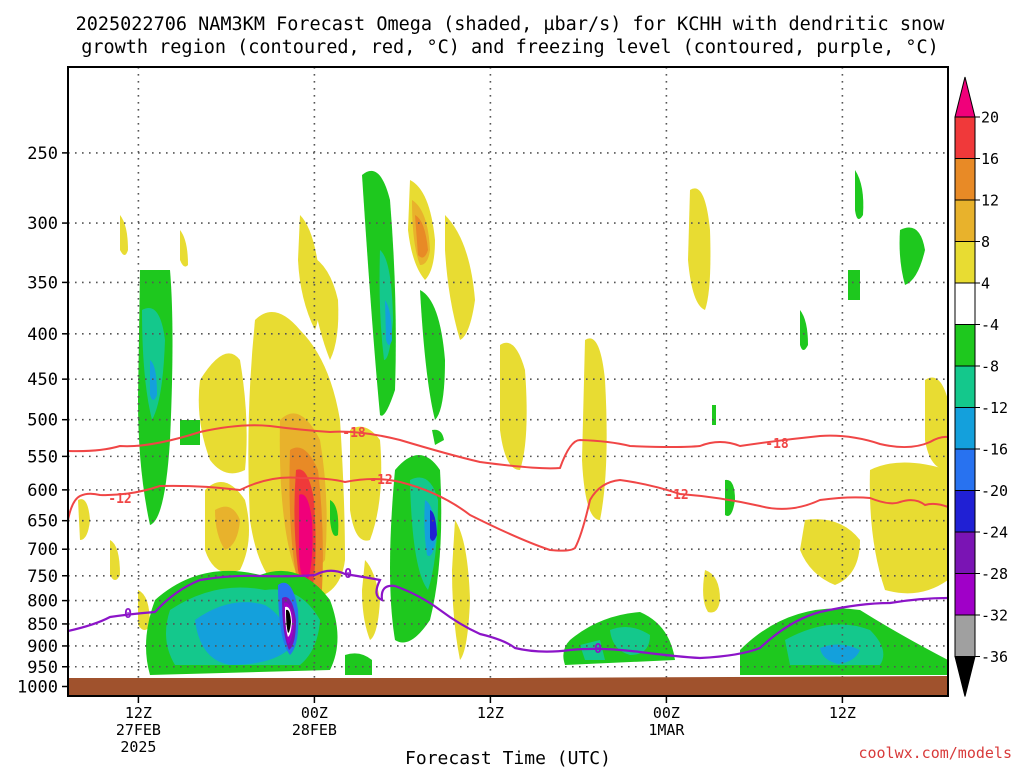 The width and height of the screenshot is (1024, 768). I want to click on y-tick-label: 850, so click(42, 625).